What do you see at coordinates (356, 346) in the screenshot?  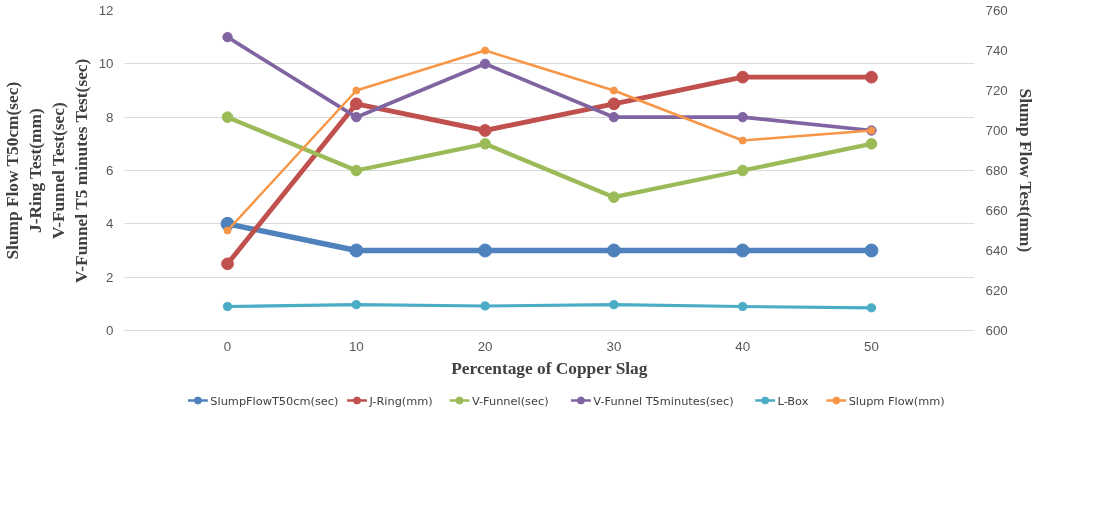 I see `x-tick-label: 10` at bounding box center [356, 346].